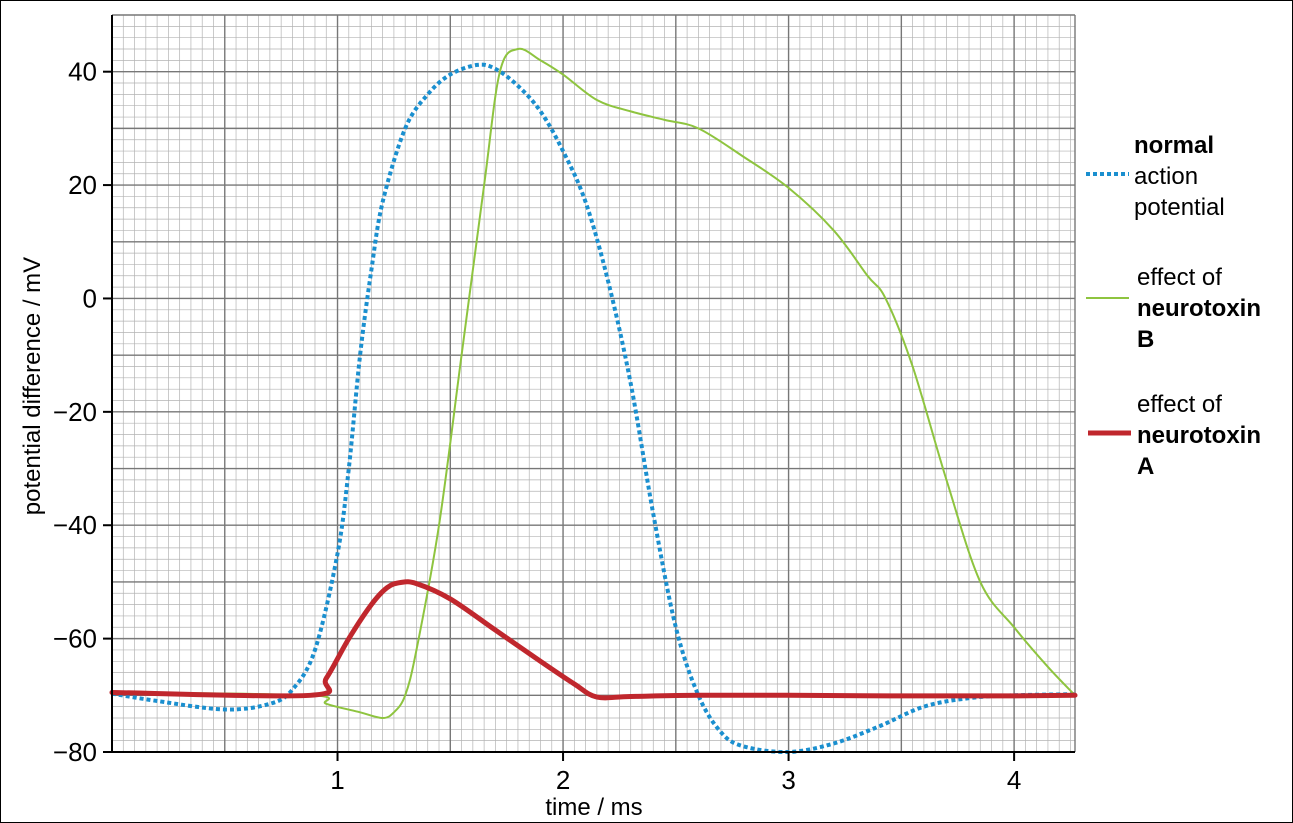 This screenshot has width=1293, height=823. I want to click on y-tick-label: 0, so click(90, 298).